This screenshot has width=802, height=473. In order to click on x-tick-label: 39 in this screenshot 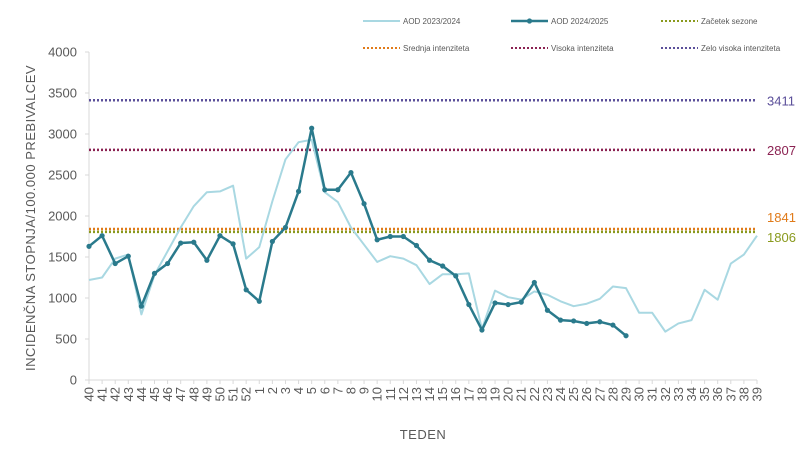, I will do `click(757, 394)`.